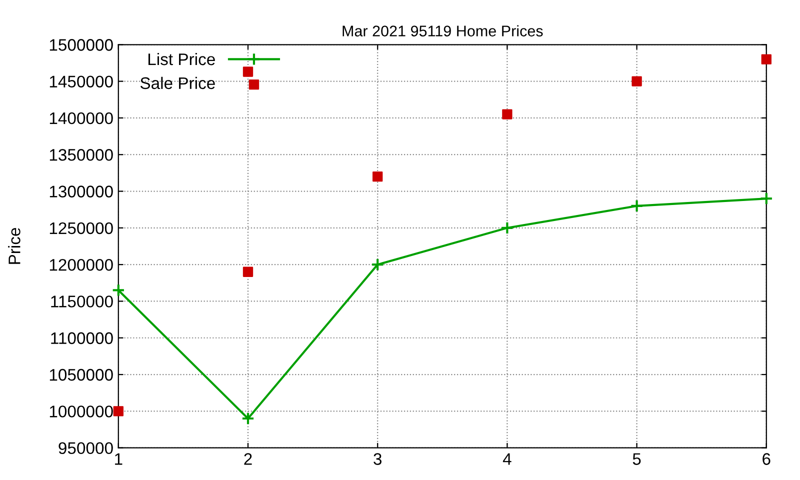  Describe the element at coordinates (636, 459) in the screenshot. I see `x-tick-label: 5` at that location.